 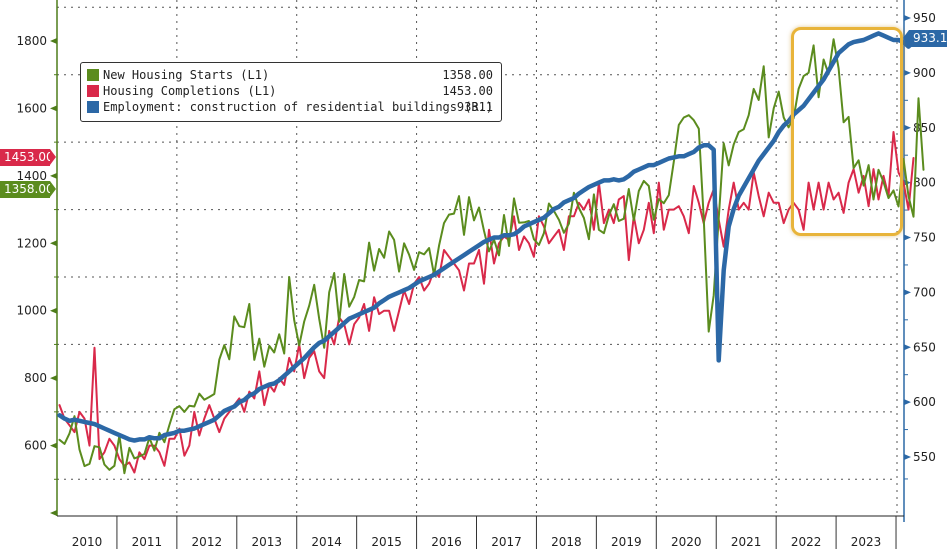 I want to click on legend-swatch-completions, so click(x=93, y=91).